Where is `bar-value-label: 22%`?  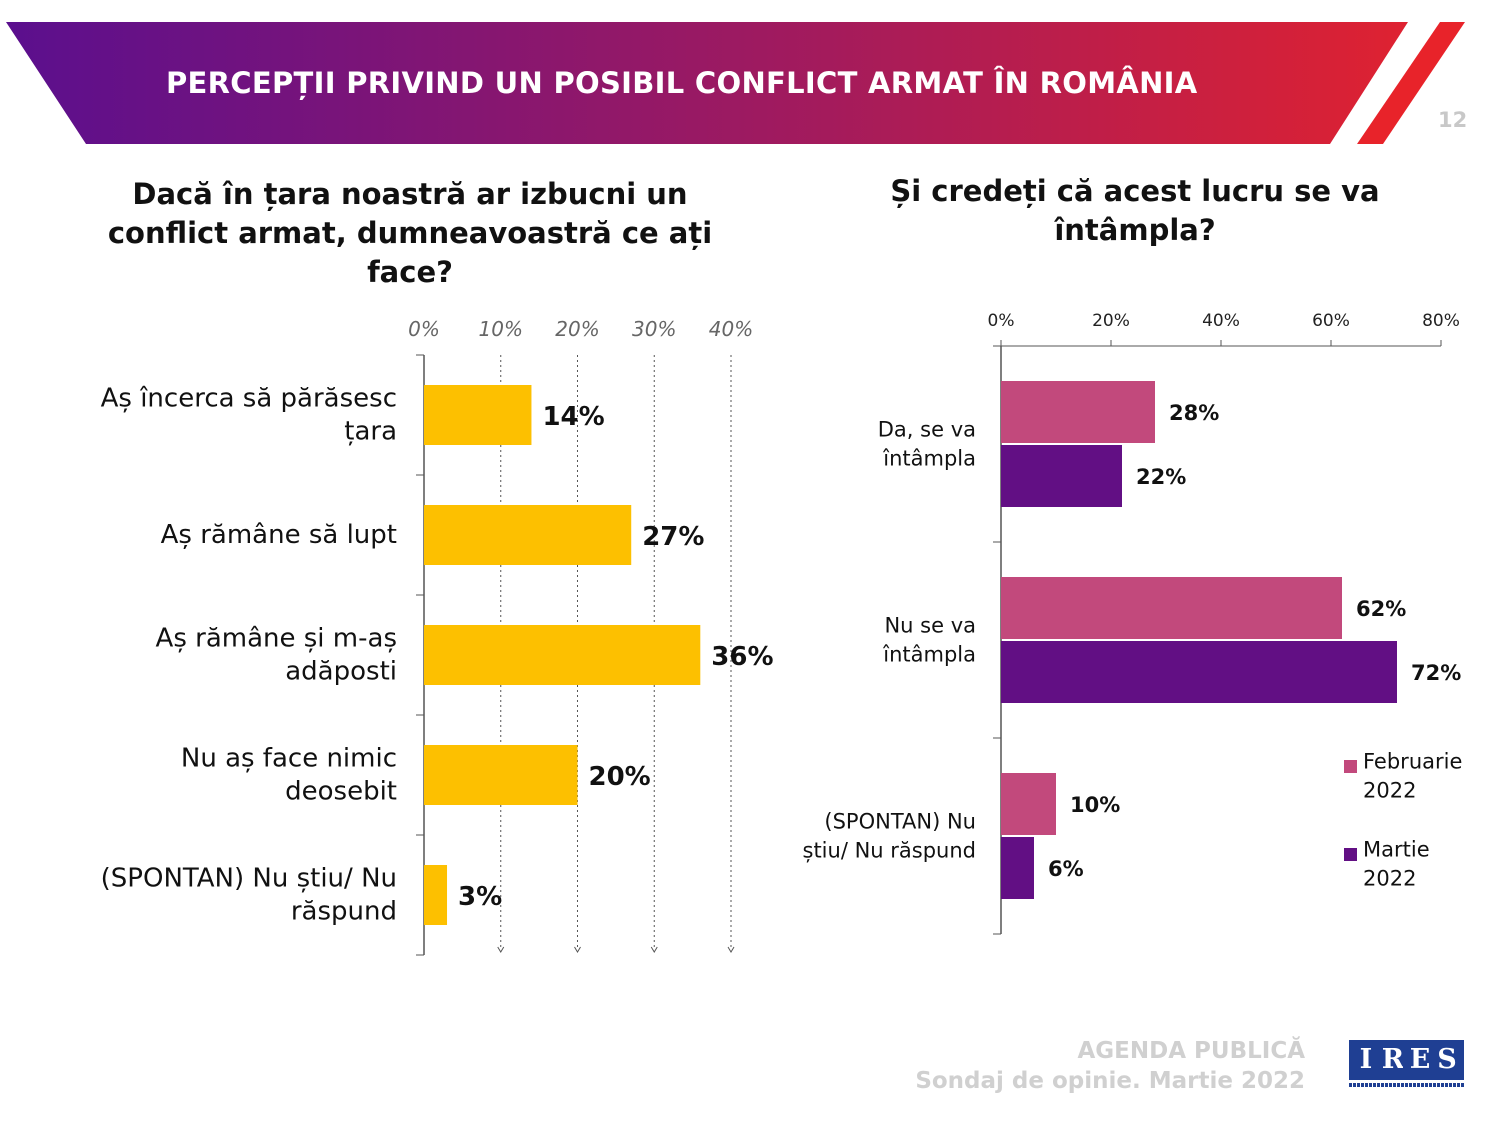 bar-value-label: 22% is located at coordinates (1161, 477).